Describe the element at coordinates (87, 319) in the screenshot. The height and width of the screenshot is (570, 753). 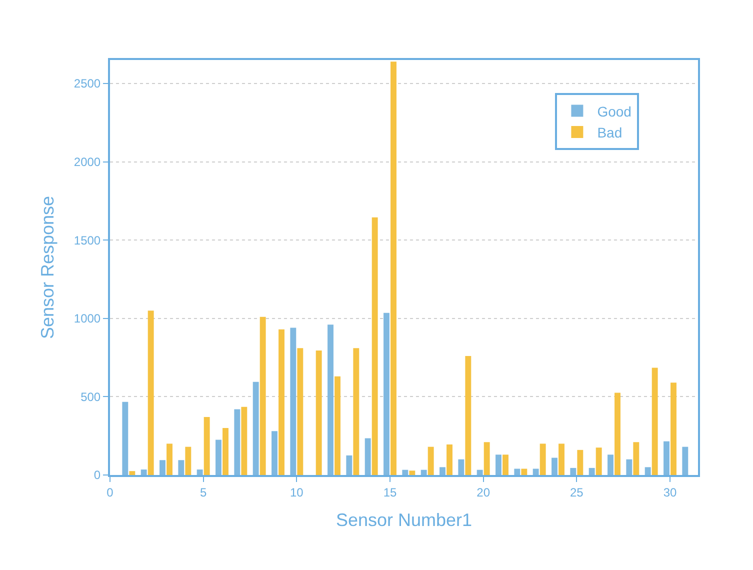
I see `y-tick-label: 1000` at that location.